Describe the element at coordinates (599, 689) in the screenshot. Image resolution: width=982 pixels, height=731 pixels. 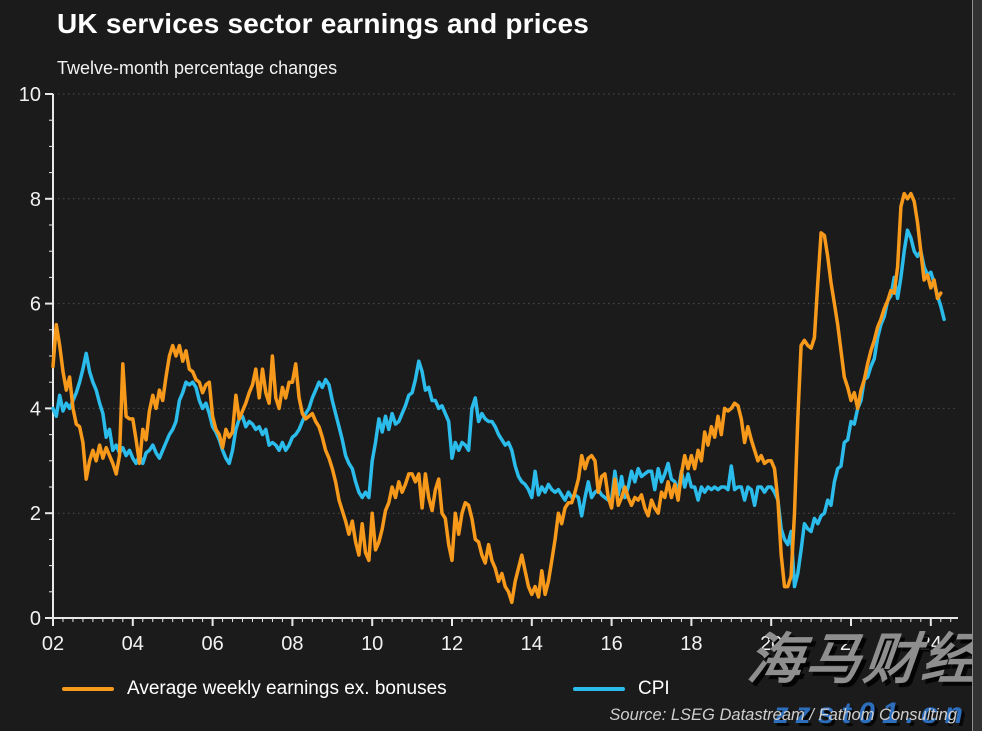
I see `legend-swatch-cpi` at that location.